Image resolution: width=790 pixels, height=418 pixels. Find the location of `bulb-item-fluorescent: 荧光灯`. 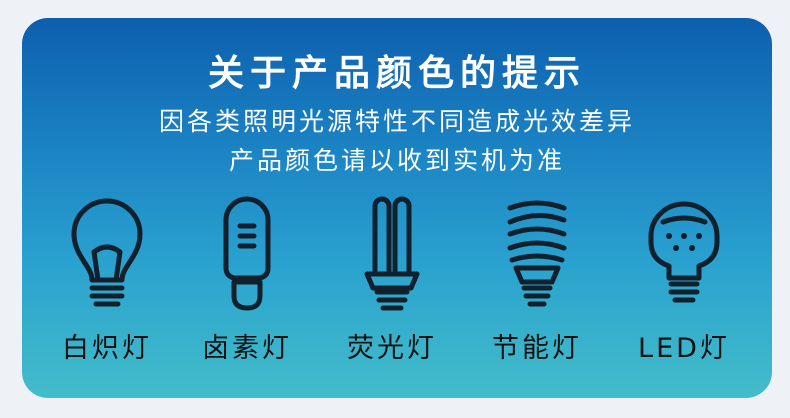

bulb-item-fluorescent: 荧光灯 is located at coordinates (392, 280).